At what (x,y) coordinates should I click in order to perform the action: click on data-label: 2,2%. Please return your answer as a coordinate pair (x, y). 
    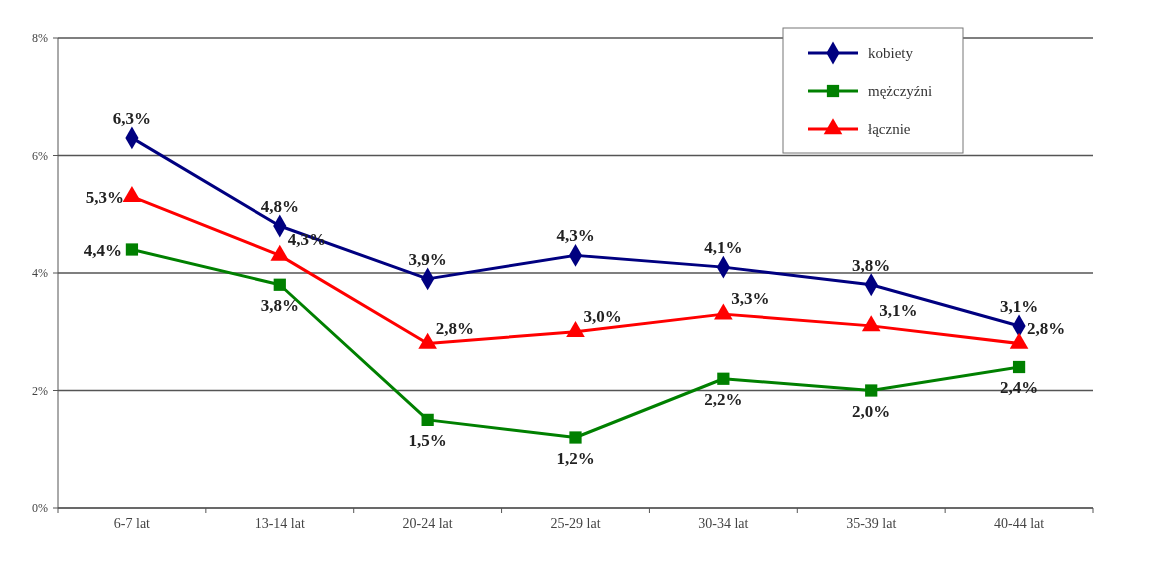
    Looking at the image, I should click on (723, 399).